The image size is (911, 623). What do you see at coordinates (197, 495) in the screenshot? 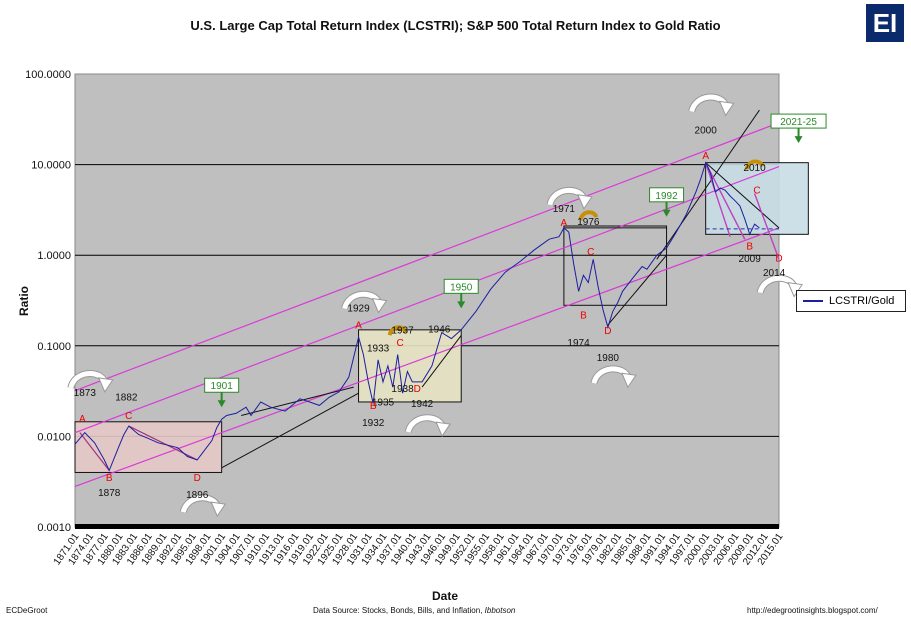
I see `annotation-label: 1896` at bounding box center [197, 495].